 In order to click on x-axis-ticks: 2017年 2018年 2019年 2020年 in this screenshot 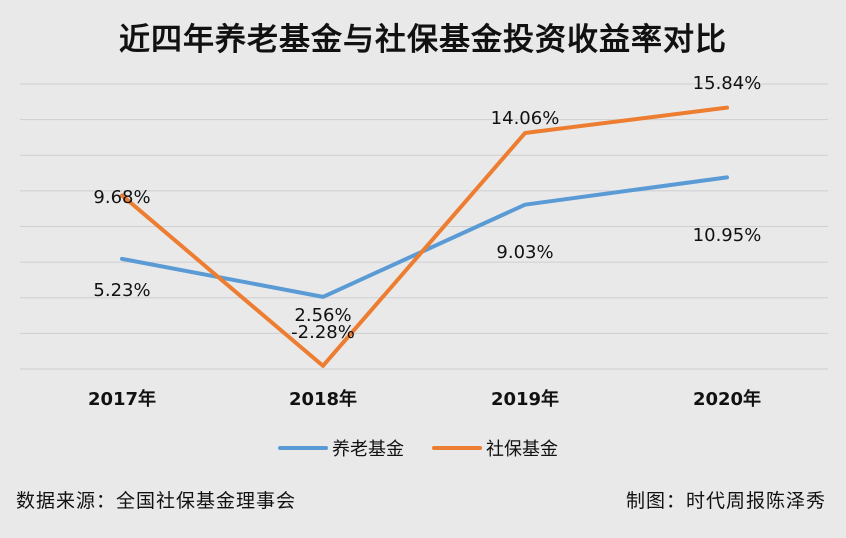, I will do `click(424, 399)`.